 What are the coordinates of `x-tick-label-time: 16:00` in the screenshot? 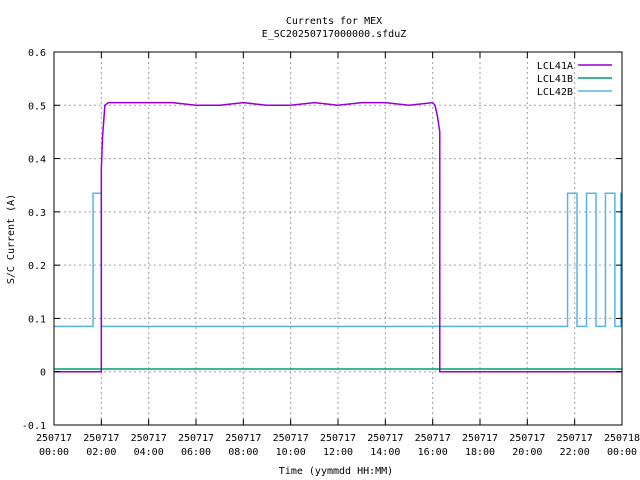 It's located at (433, 452).